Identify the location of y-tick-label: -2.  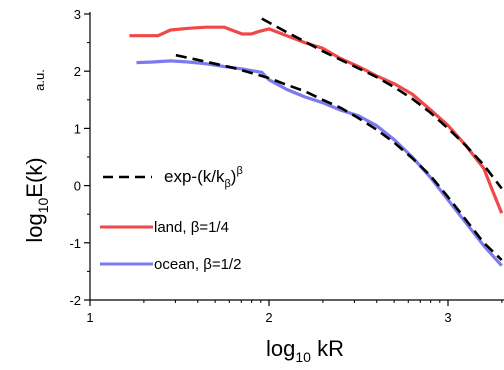
(75, 300).